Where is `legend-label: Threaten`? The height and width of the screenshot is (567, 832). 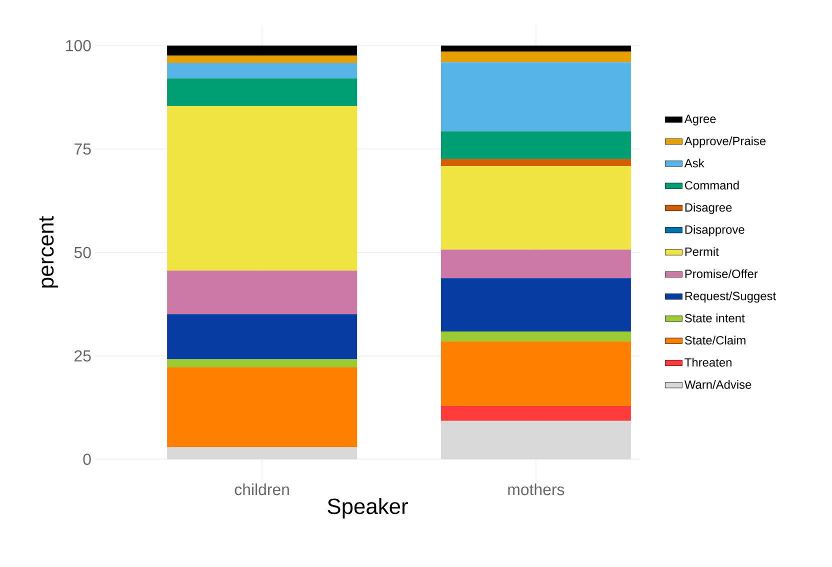
legend-label: Threaten is located at coordinates (708, 362).